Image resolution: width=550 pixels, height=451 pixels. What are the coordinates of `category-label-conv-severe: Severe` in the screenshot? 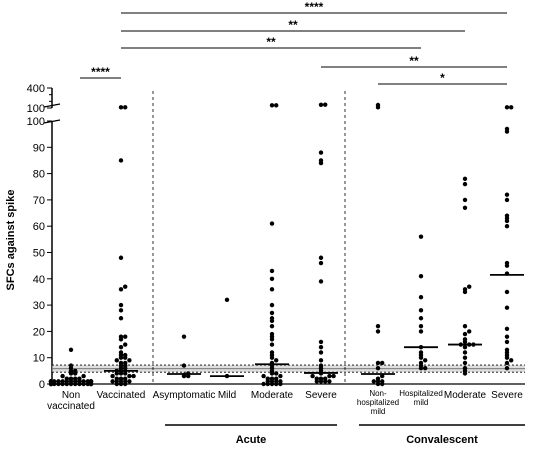 It's located at (507, 395).